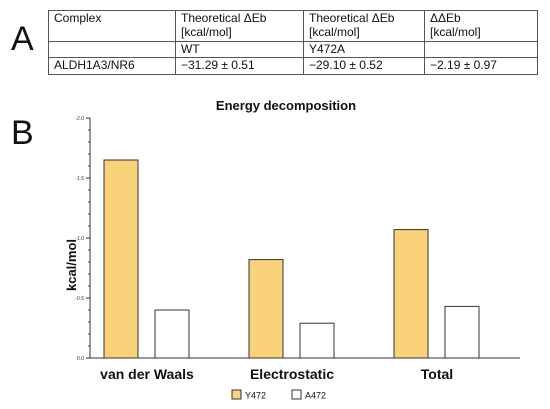 This screenshot has width=550, height=409. I want to click on x-category-label: Electrostatic, so click(292, 374).